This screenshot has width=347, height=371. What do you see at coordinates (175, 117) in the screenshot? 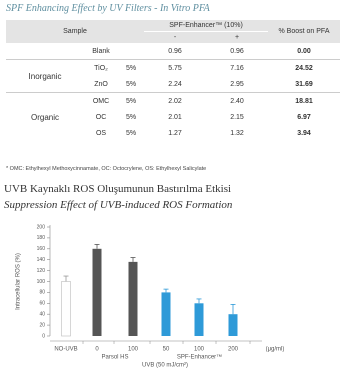
I see `cell: 2.01` at bounding box center [175, 117].